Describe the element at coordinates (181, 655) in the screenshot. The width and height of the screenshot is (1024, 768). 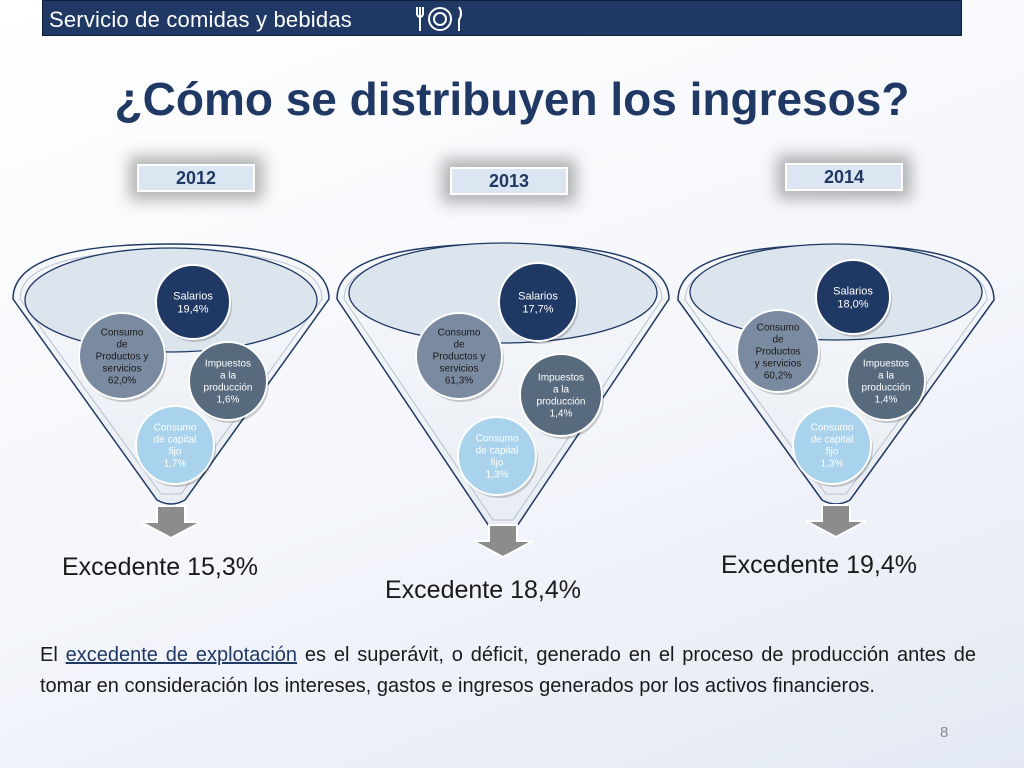
I see `explanation-term: excedente de explotación` at that location.